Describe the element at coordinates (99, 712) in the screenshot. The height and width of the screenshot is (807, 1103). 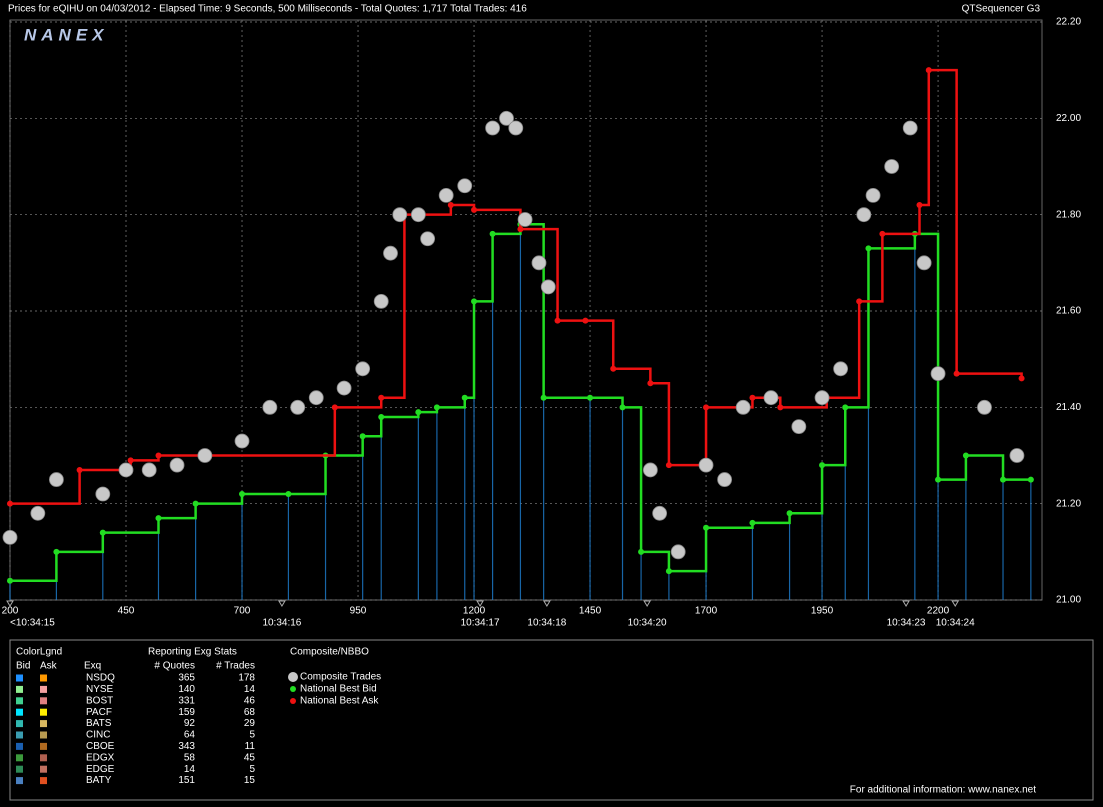
I see `exchange: PACF` at that location.